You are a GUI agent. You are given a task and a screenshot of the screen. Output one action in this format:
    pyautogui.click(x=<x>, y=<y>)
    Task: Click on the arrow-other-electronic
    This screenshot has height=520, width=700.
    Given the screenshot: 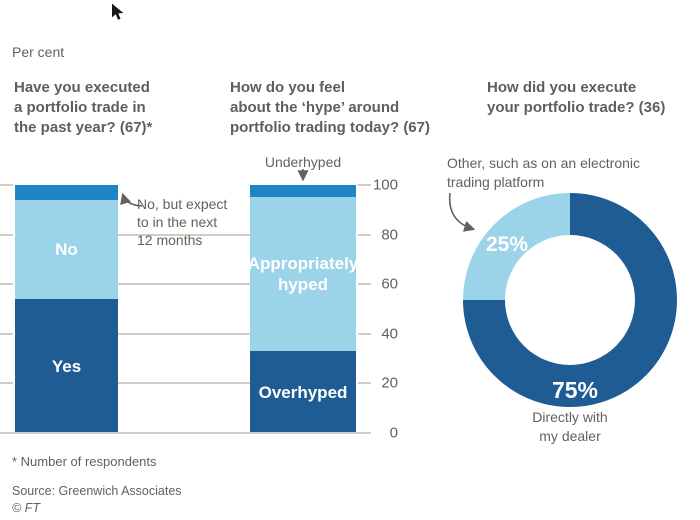 What is the action you would take?
    pyautogui.click(x=462, y=212)
    